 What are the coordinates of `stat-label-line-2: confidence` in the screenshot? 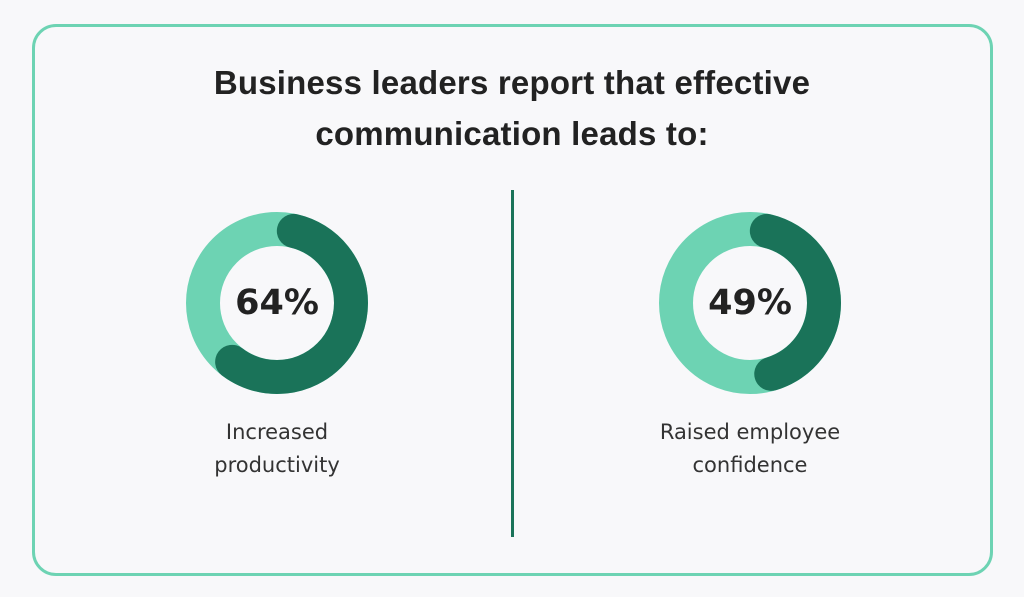 It's located at (750, 465).